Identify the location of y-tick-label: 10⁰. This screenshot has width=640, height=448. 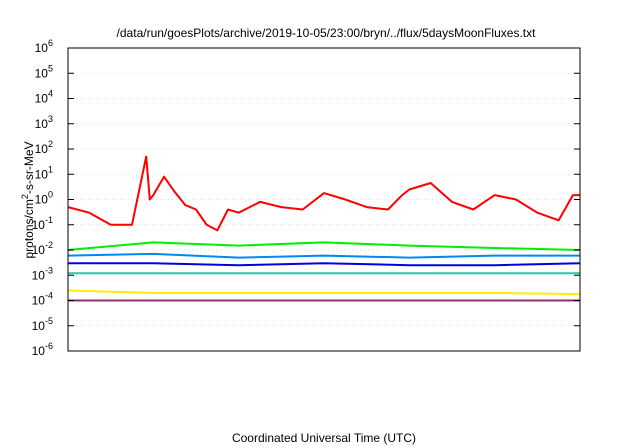
(44, 198).